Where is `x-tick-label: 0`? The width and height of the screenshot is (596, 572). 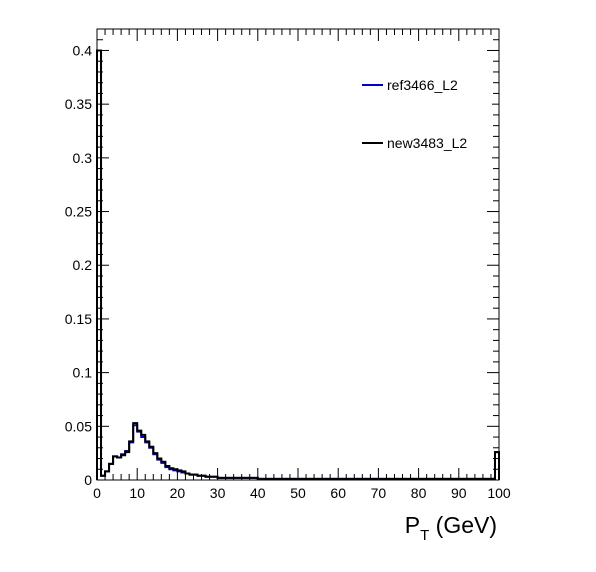
x-tick-label: 0 is located at coordinates (97, 493).